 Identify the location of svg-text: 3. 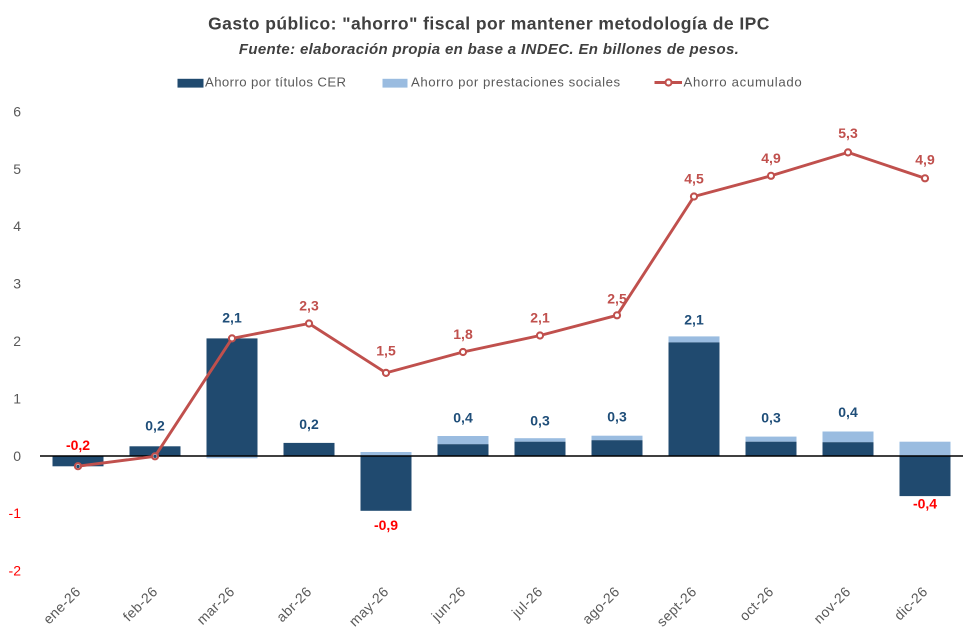
(17, 284).